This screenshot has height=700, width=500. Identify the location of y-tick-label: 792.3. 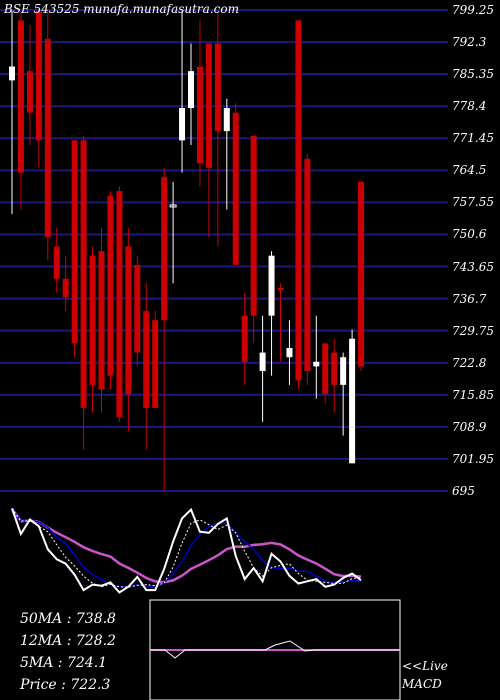
(469, 42).